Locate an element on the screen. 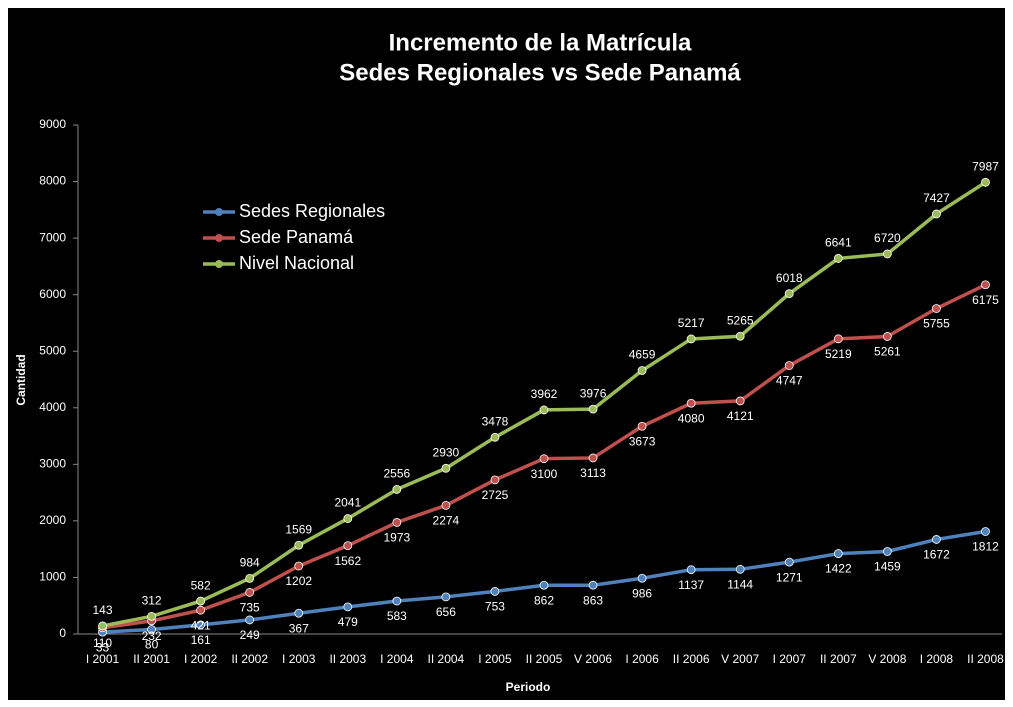 This screenshot has height=707, width=1013. data-label: 986 is located at coordinates (642, 593).